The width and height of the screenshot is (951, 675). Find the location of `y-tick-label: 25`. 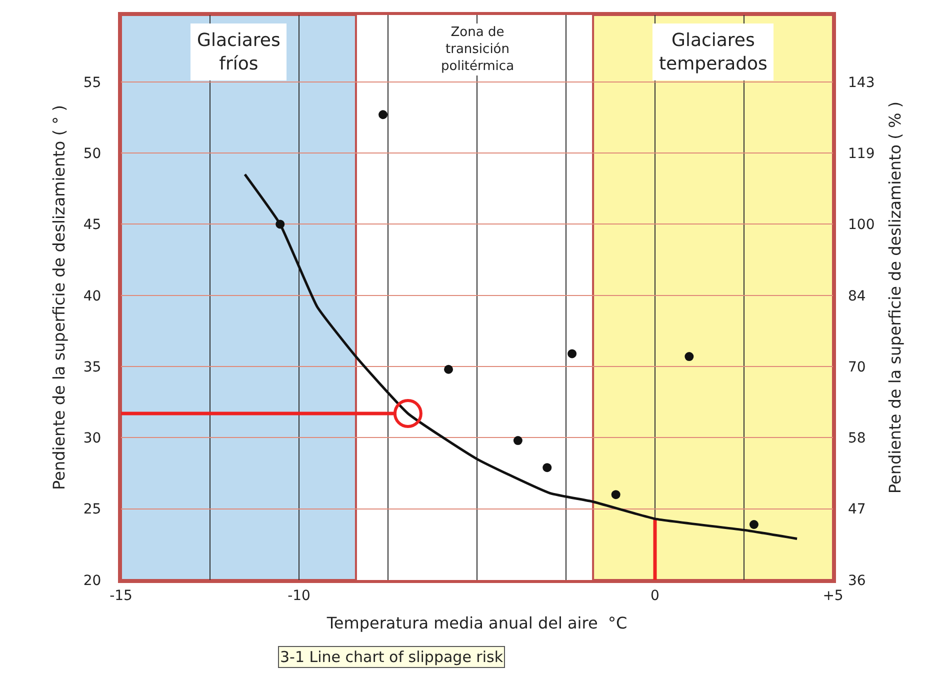

y-tick-label: 25 is located at coordinates (92, 510).